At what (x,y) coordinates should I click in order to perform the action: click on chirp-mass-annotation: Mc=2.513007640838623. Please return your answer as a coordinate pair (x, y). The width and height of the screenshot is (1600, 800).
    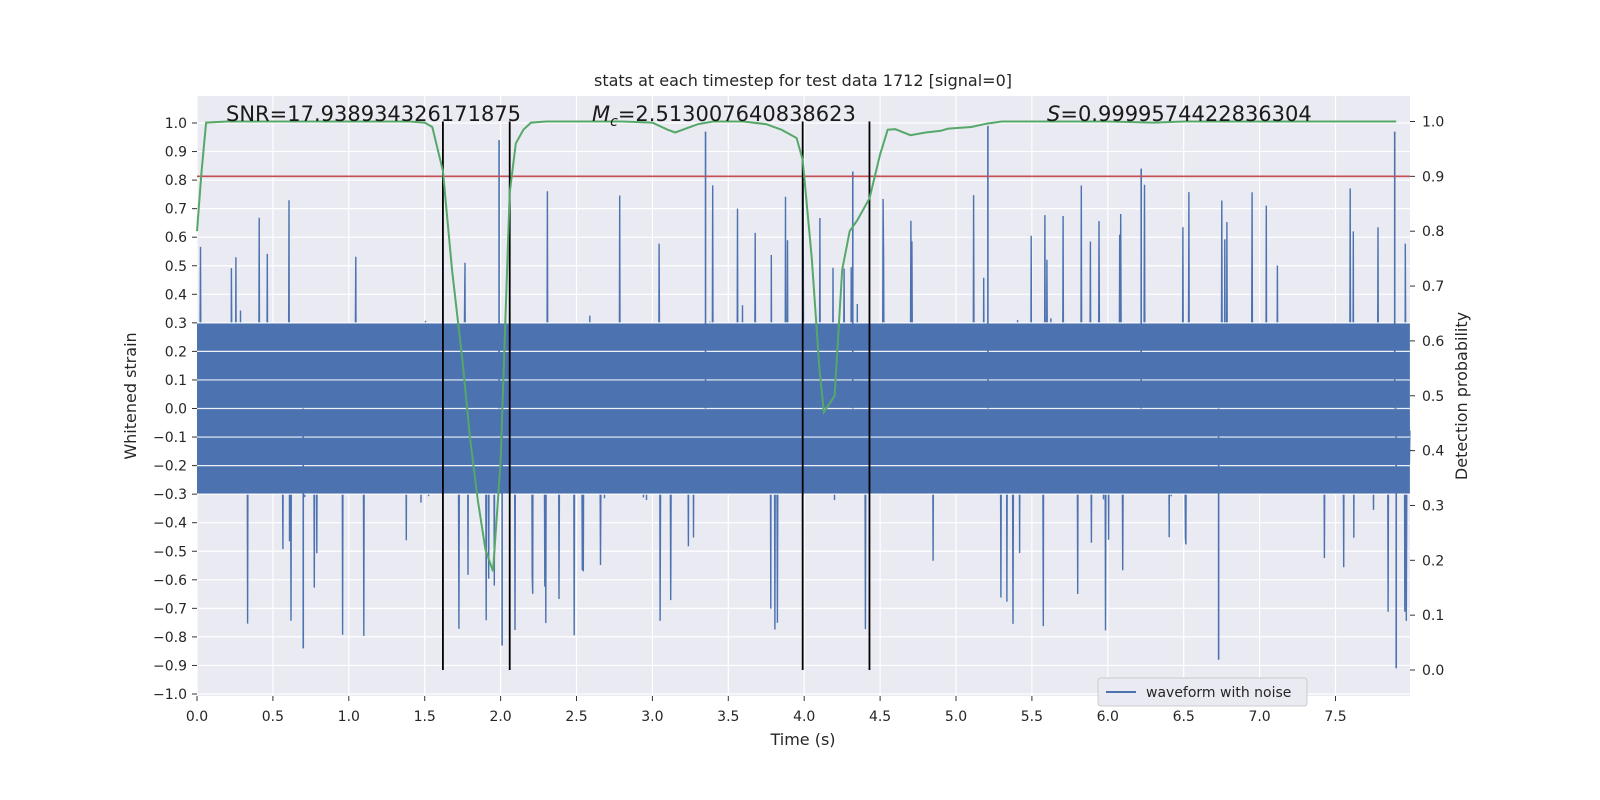
    Looking at the image, I should click on (724, 116).